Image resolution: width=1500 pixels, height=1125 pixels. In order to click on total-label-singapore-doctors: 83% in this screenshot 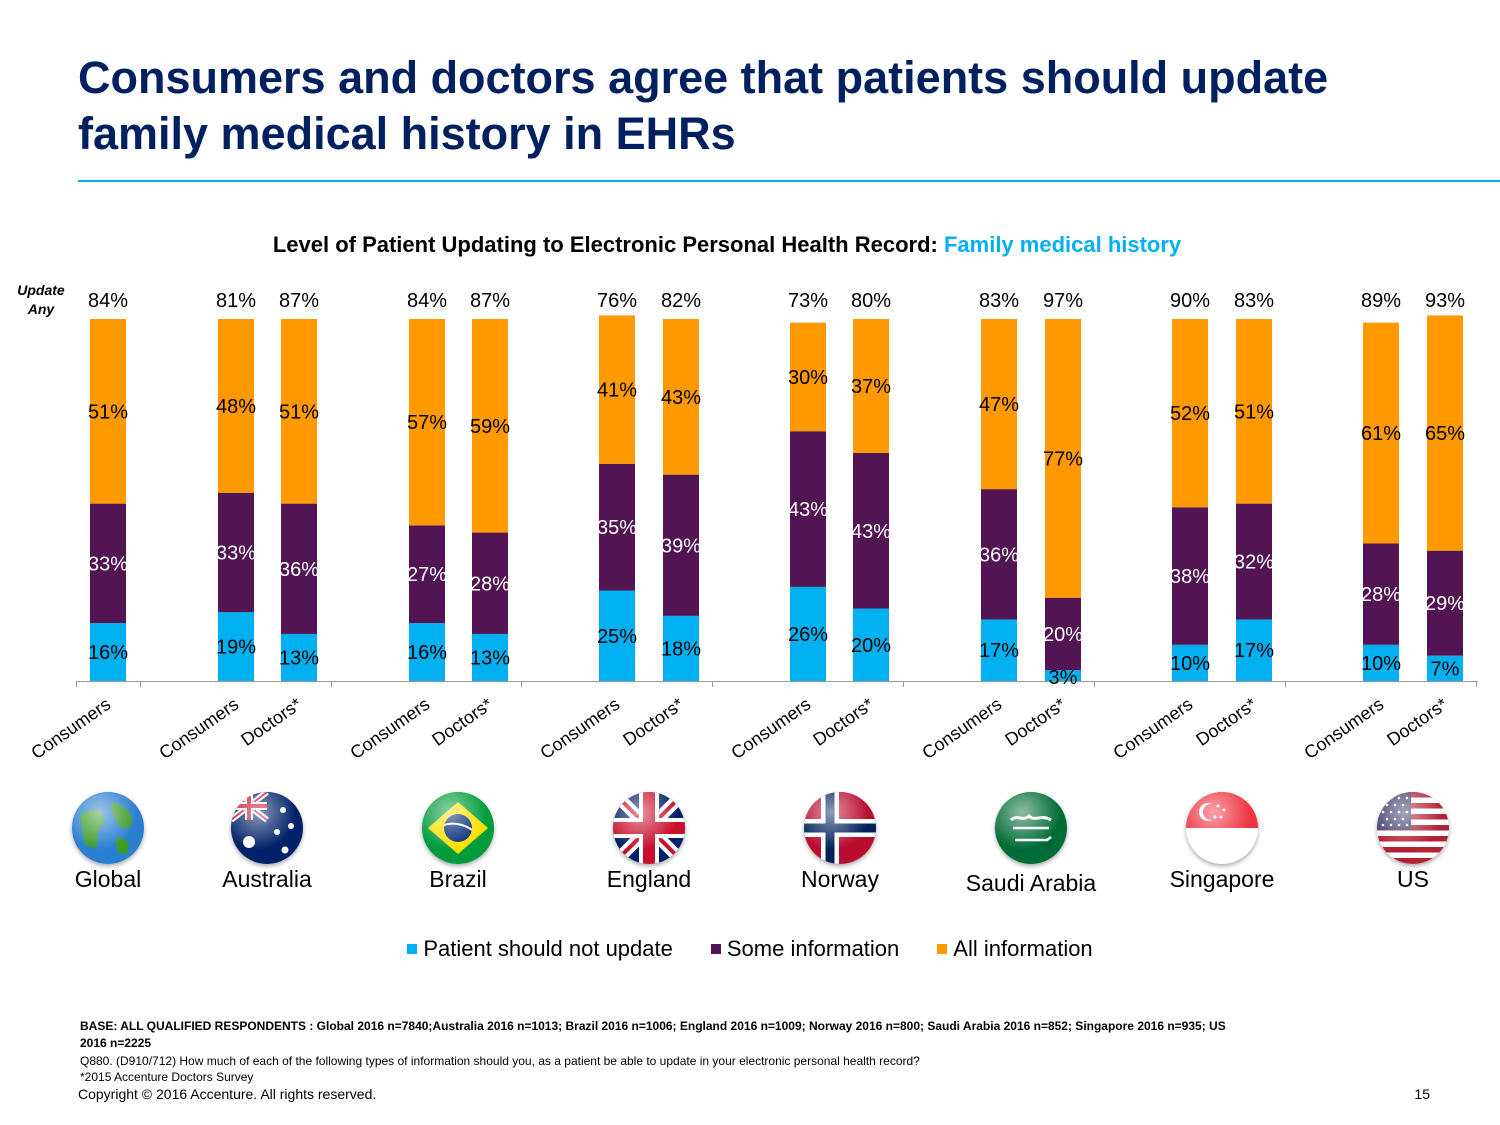, I will do `click(1254, 301)`.